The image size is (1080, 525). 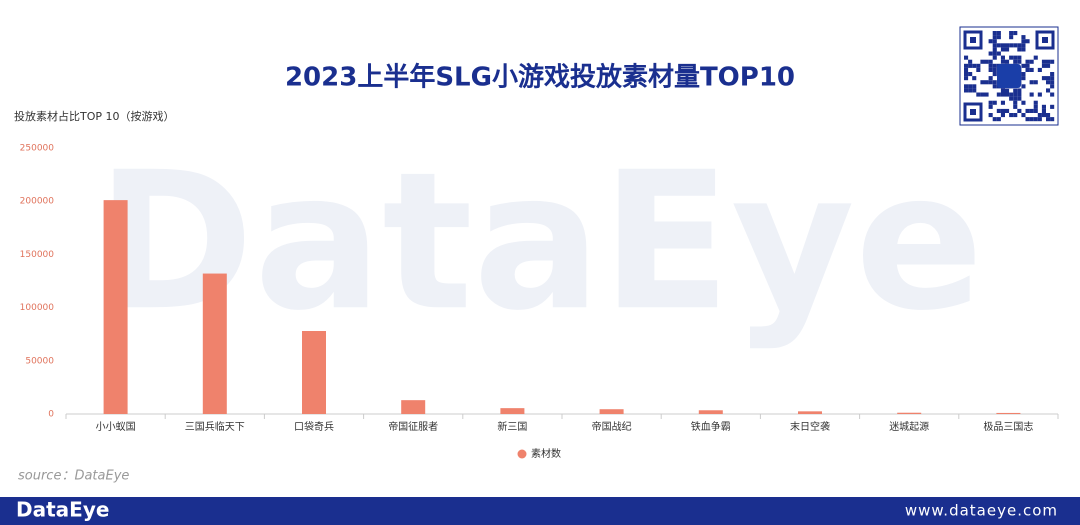 What do you see at coordinates (62, 510) in the screenshot?
I see `footer-brand: DataEye` at bounding box center [62, 510].